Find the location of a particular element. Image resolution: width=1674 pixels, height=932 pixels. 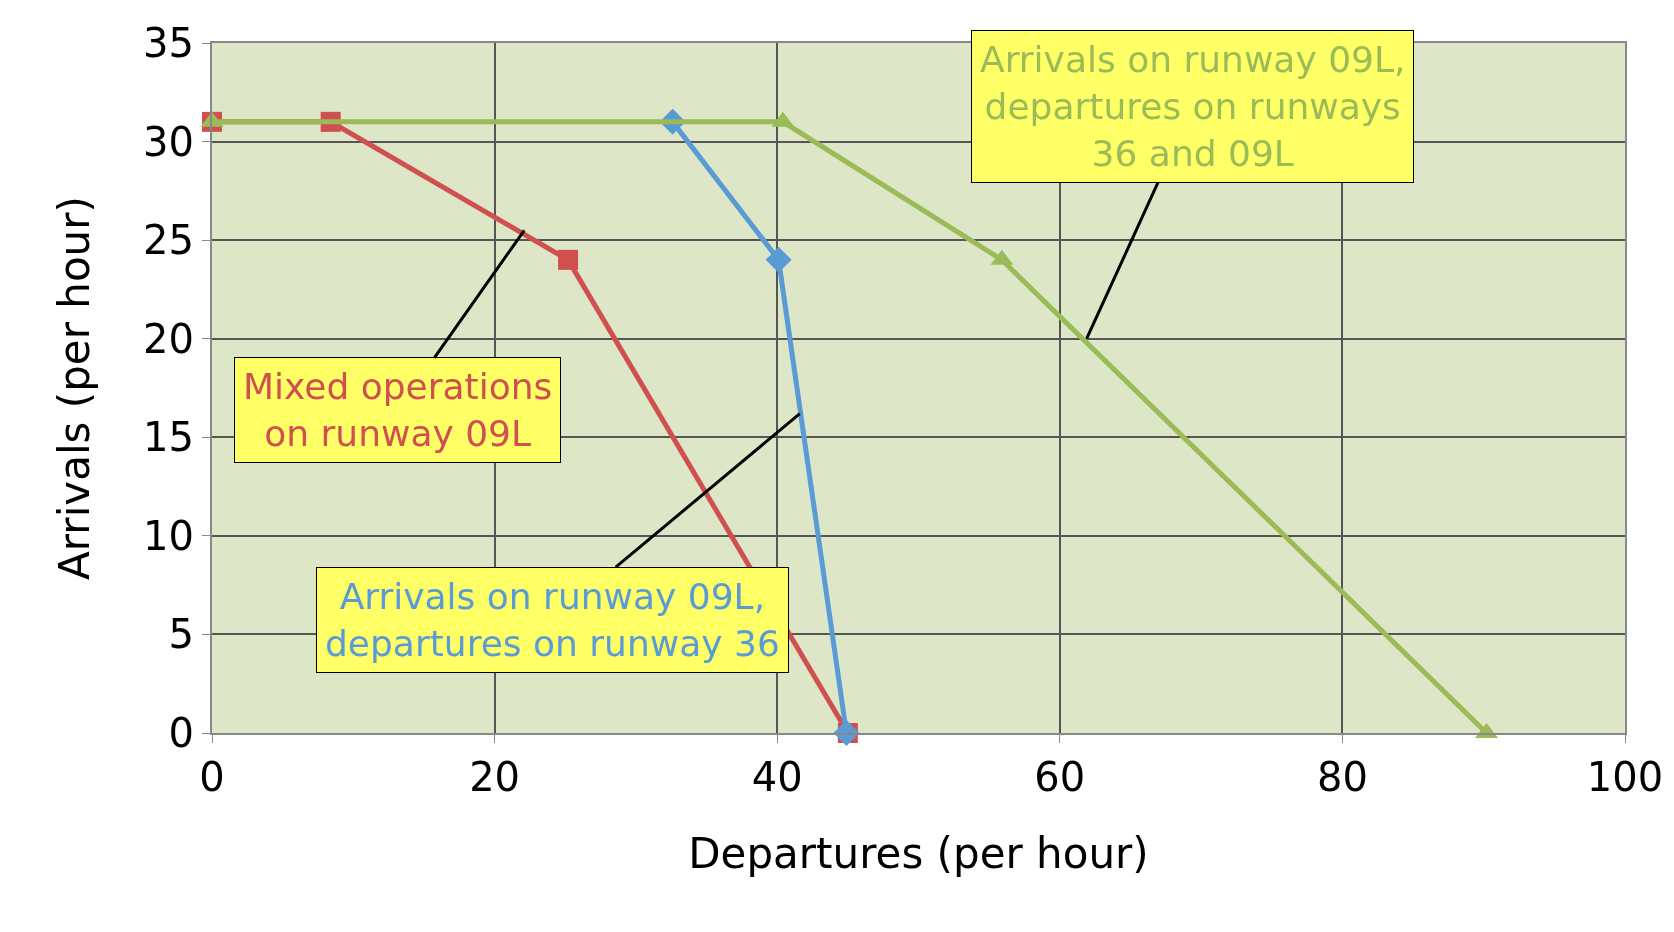

annotation: Arrivals on runway 09L, departures on runway 36 is located at coordinates (552, 620).